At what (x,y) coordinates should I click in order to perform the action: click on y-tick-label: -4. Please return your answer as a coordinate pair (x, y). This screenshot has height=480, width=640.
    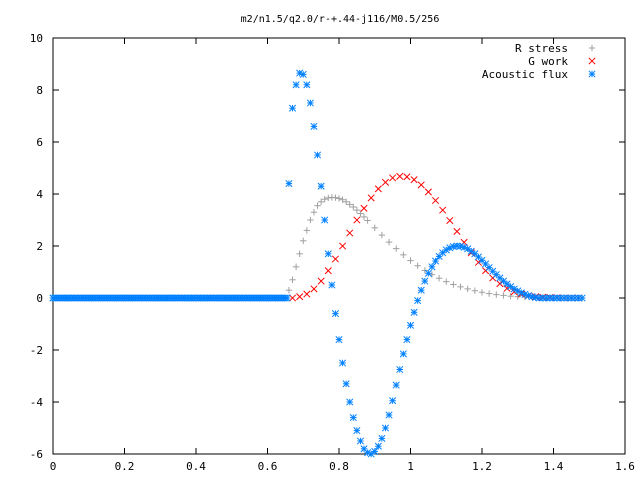
    Looking at the image, I should click on (37, 402).